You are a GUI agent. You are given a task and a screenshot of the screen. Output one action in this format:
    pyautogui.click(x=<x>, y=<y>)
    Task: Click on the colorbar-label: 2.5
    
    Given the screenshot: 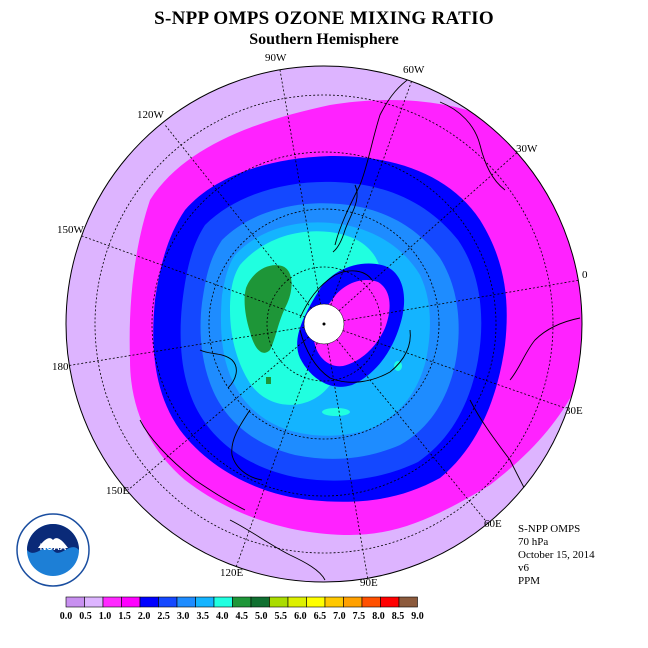 What is the action you would take?
    pyautogui.click(x=163, y=616)
    